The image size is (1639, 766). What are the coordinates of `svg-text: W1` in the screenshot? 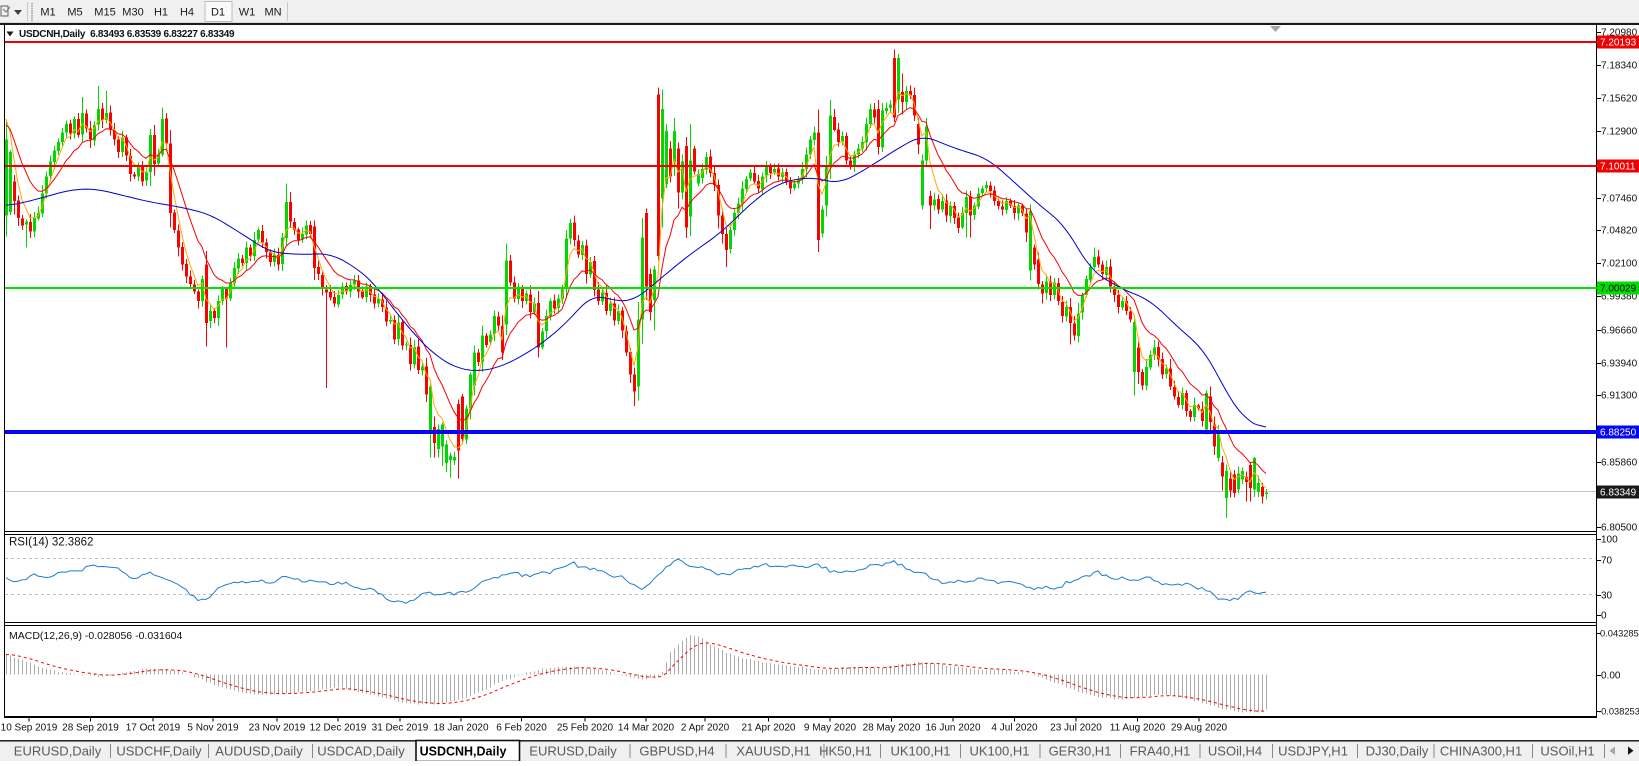 It's located at (247, 13).